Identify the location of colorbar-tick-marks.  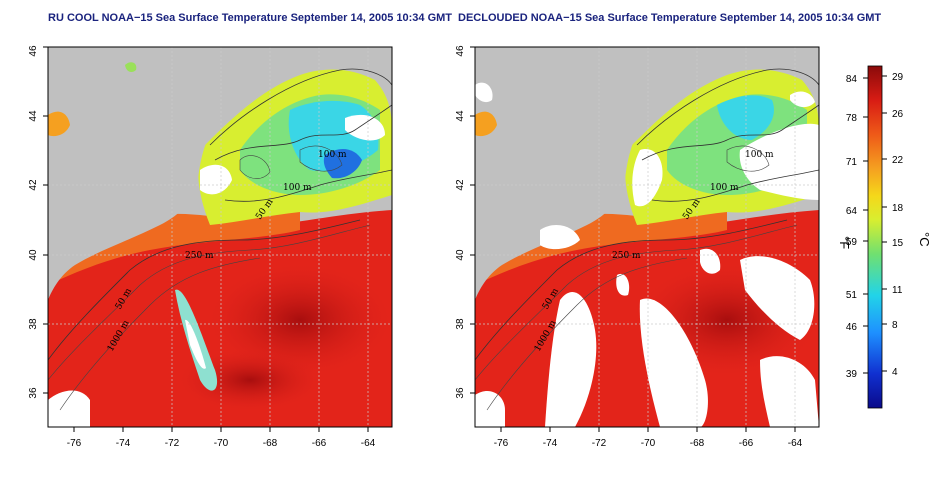
(875, 224).